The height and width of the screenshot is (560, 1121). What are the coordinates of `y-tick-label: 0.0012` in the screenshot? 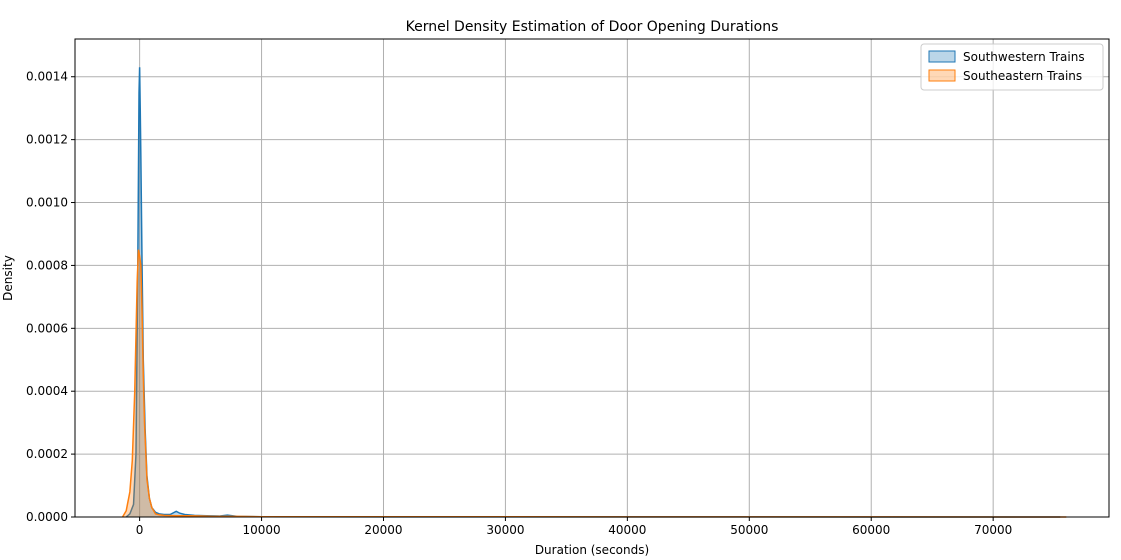 It's located at (47, 140).